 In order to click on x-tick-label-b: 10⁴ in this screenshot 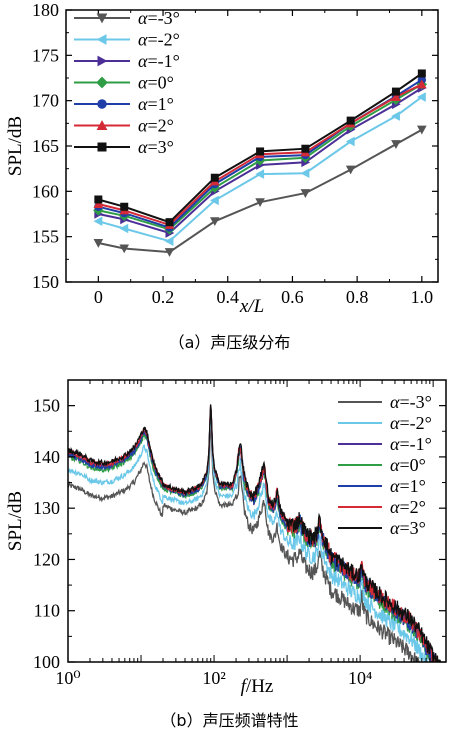, I will do `click(360, 678)`.